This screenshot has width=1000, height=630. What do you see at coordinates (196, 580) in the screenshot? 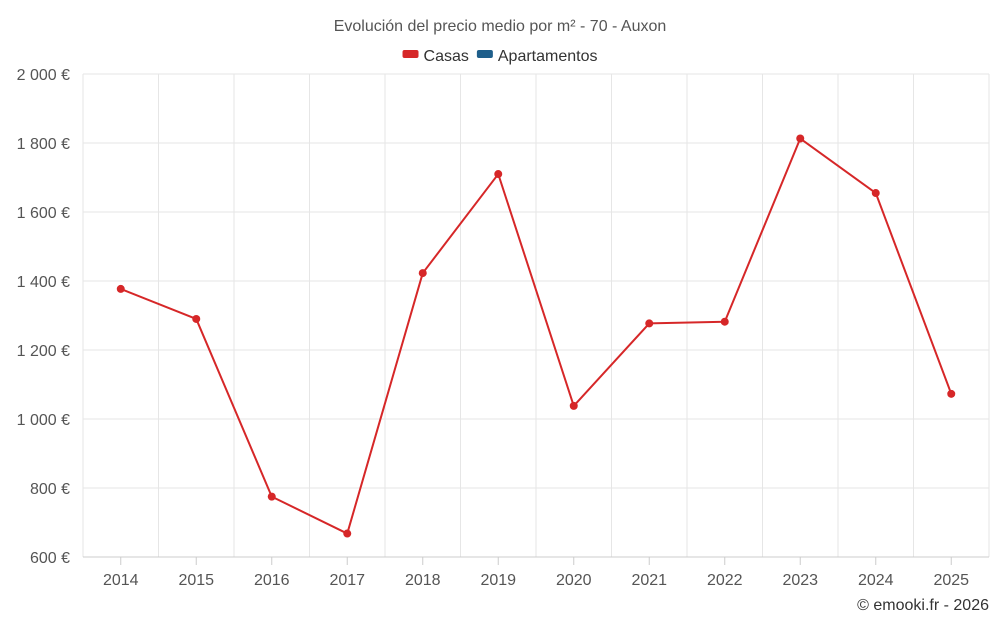
I see `x-tick-label: 2015` at bounding box center [196, 580].